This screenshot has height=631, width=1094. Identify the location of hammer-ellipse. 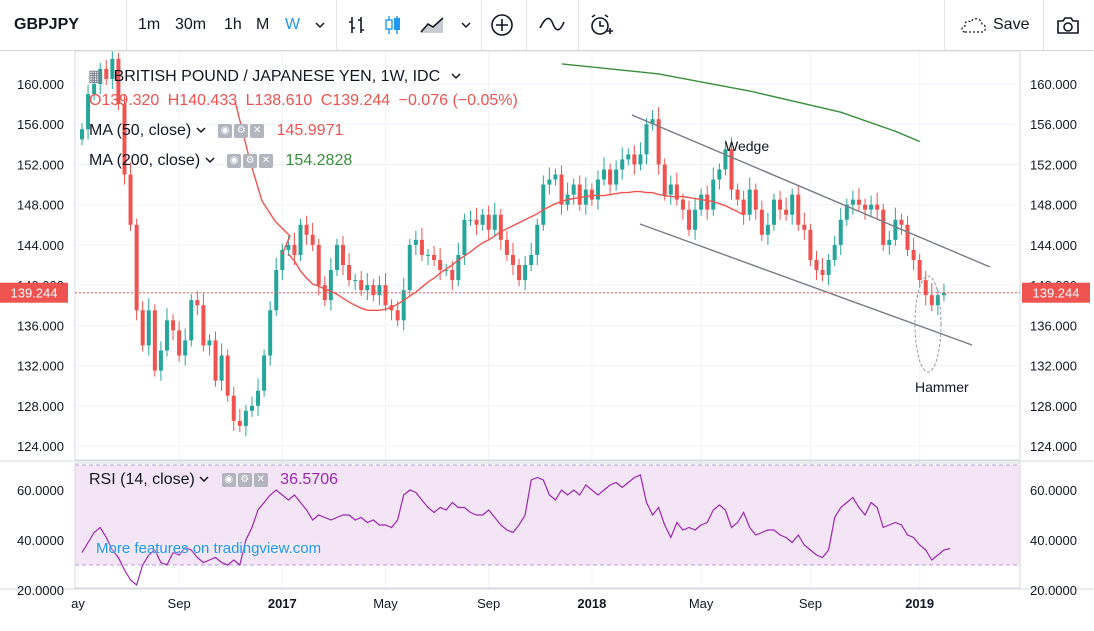
(928, 324).